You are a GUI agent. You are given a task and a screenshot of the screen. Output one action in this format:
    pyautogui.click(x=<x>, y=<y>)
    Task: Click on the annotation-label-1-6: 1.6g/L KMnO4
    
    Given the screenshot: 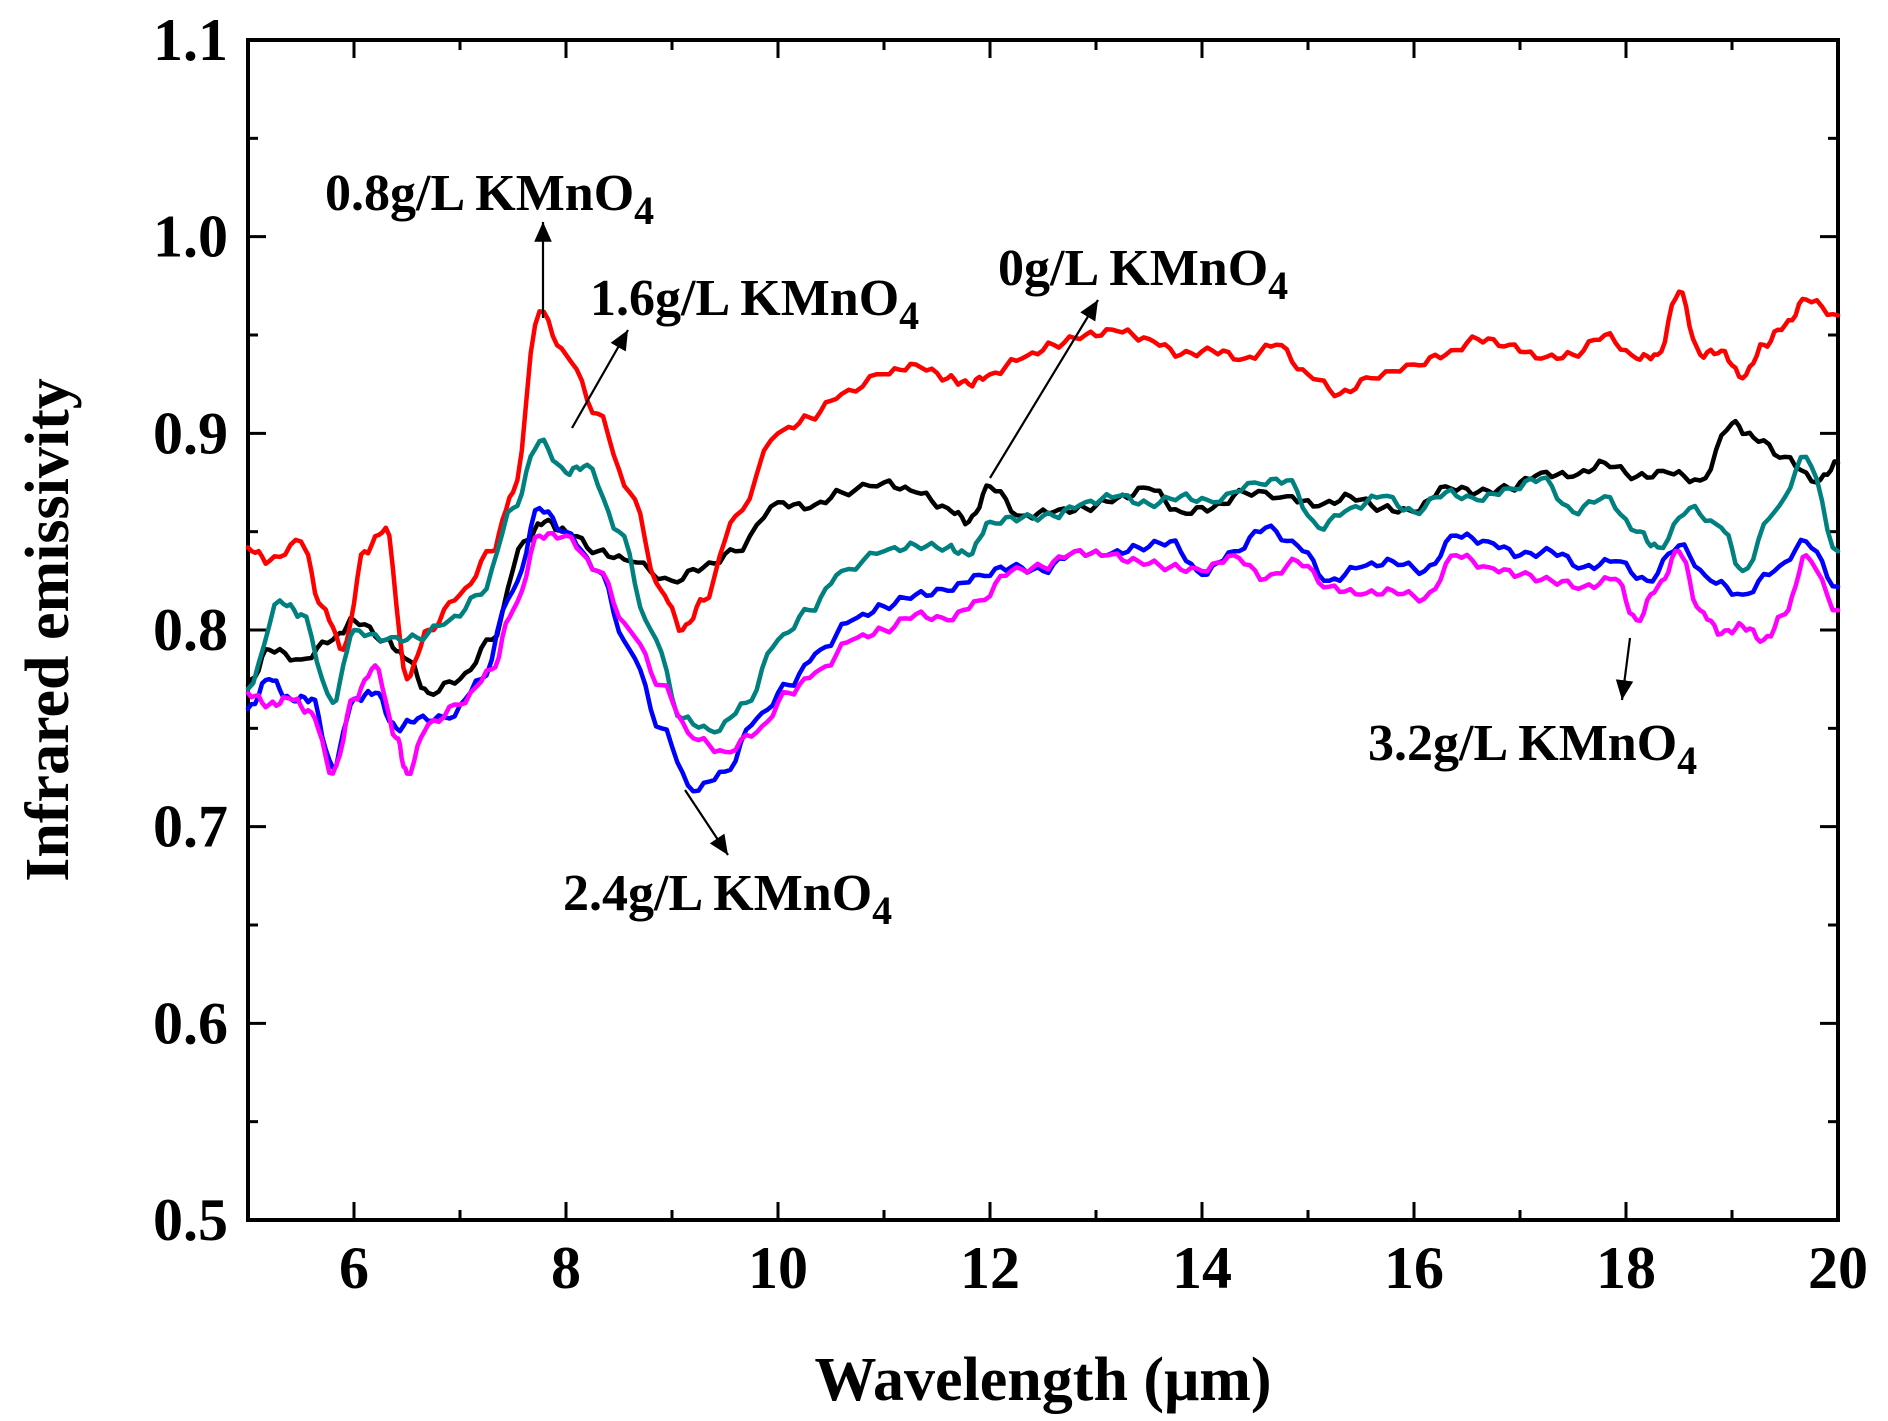 What is the action you would take?
    pyautogui.click(x=754, y=304)
    